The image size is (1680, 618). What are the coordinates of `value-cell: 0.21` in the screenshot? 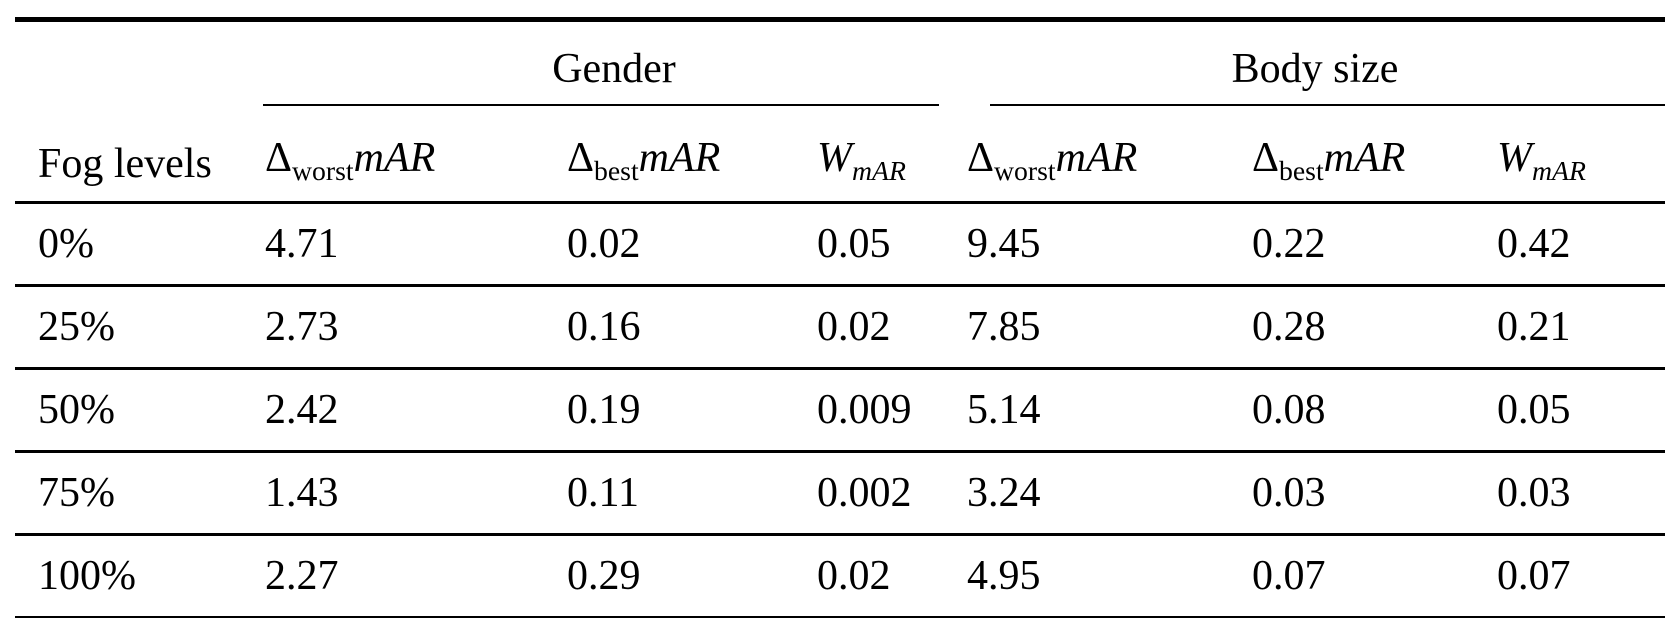 It's located at (1580, 326).